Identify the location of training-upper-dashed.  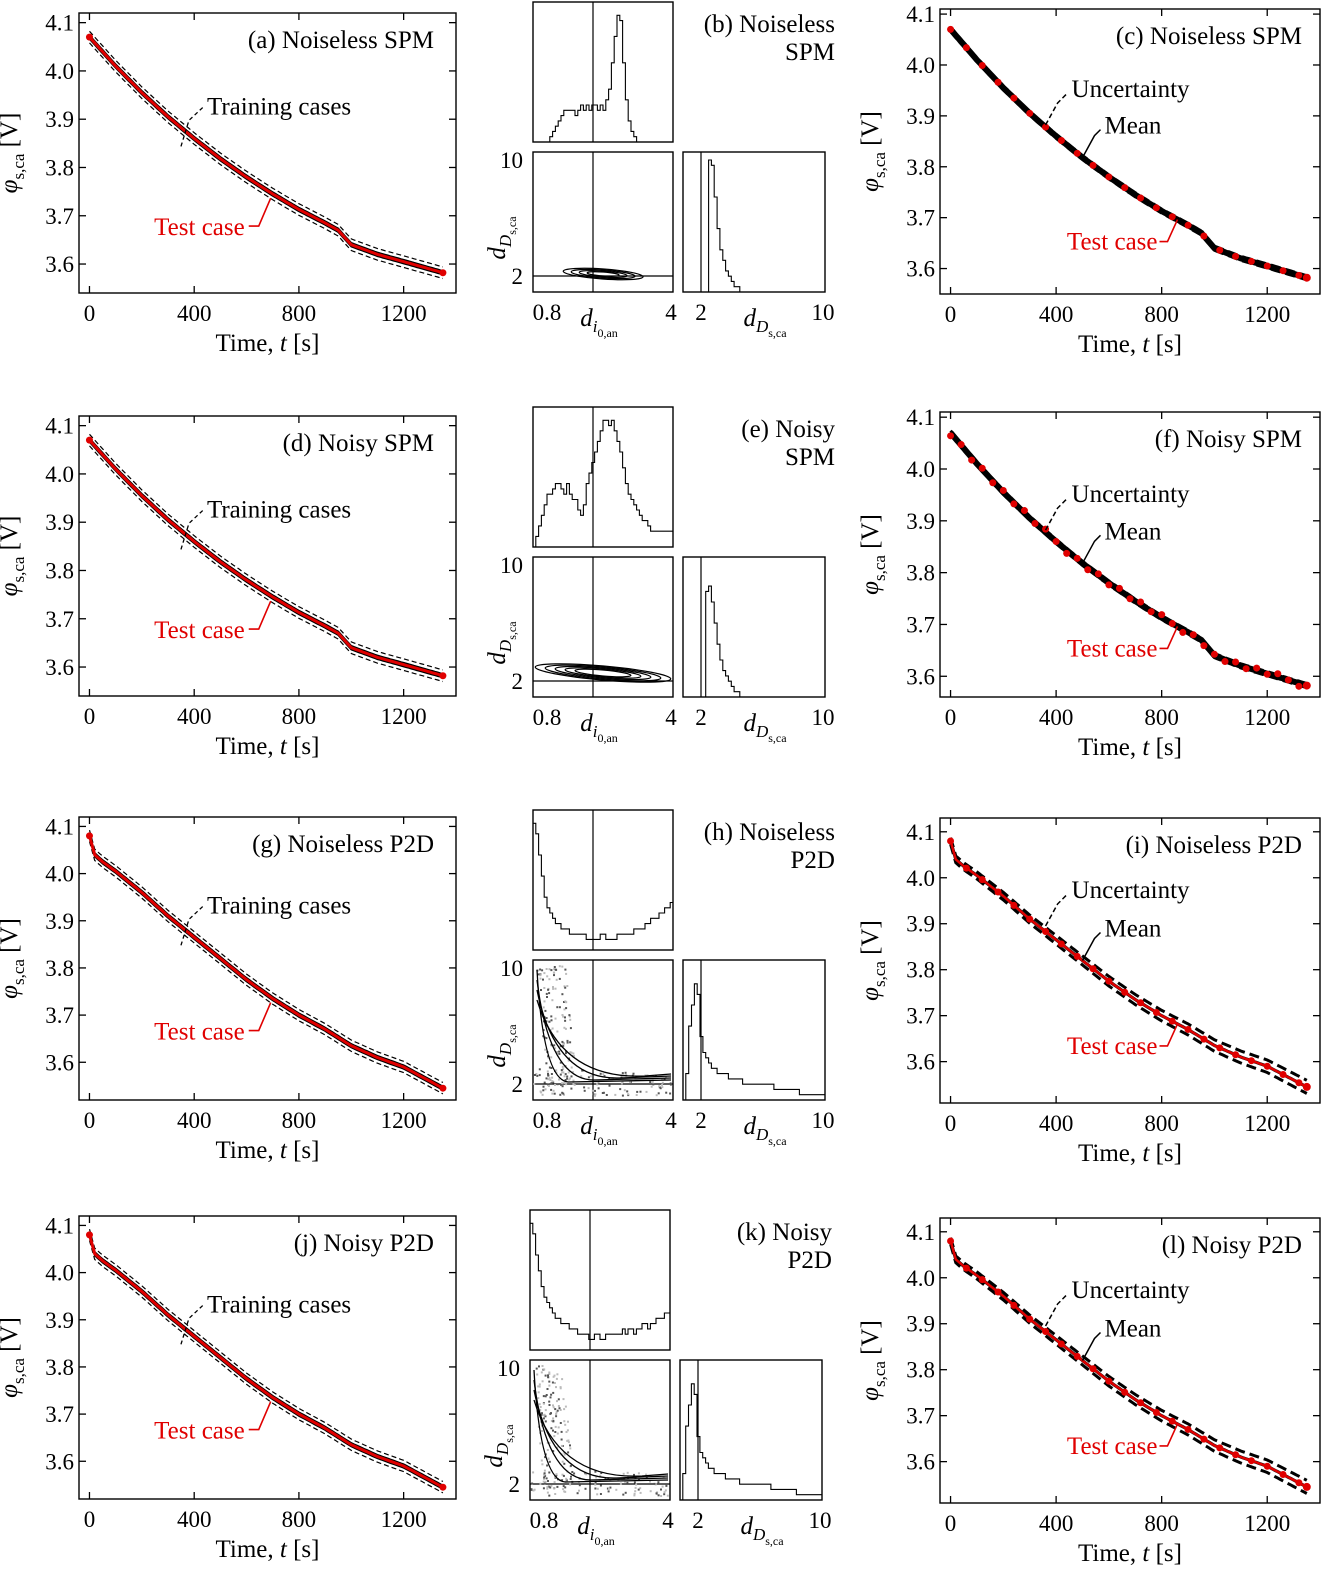
(266, 957).